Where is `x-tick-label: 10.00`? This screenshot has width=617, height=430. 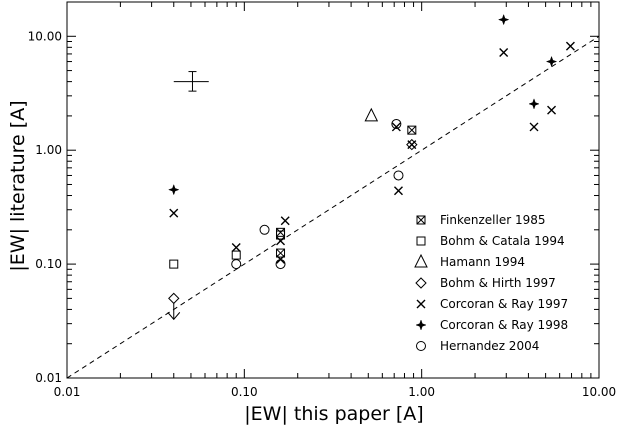 x-tick-label: 10.00 is located at coordinates (599, 392).